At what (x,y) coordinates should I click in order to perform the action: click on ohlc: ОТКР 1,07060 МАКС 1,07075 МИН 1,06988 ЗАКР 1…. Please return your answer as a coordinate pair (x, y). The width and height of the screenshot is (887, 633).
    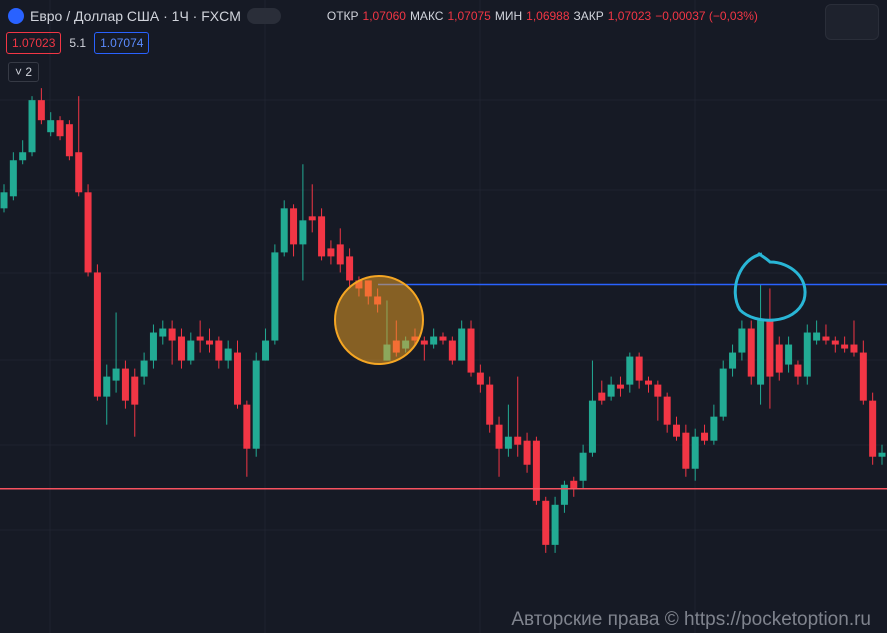
    Looking at the image, I should click on (542, 16).